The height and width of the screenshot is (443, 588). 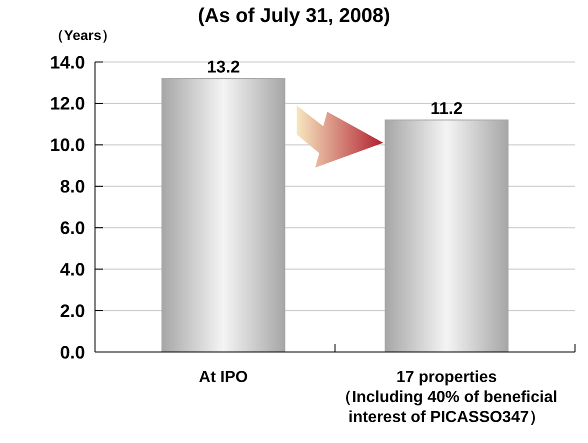 I want to click on x-tick-label: 17 properties （Including 40% of beneficial interest of PICASSO347）, so click(x=447, y=397).